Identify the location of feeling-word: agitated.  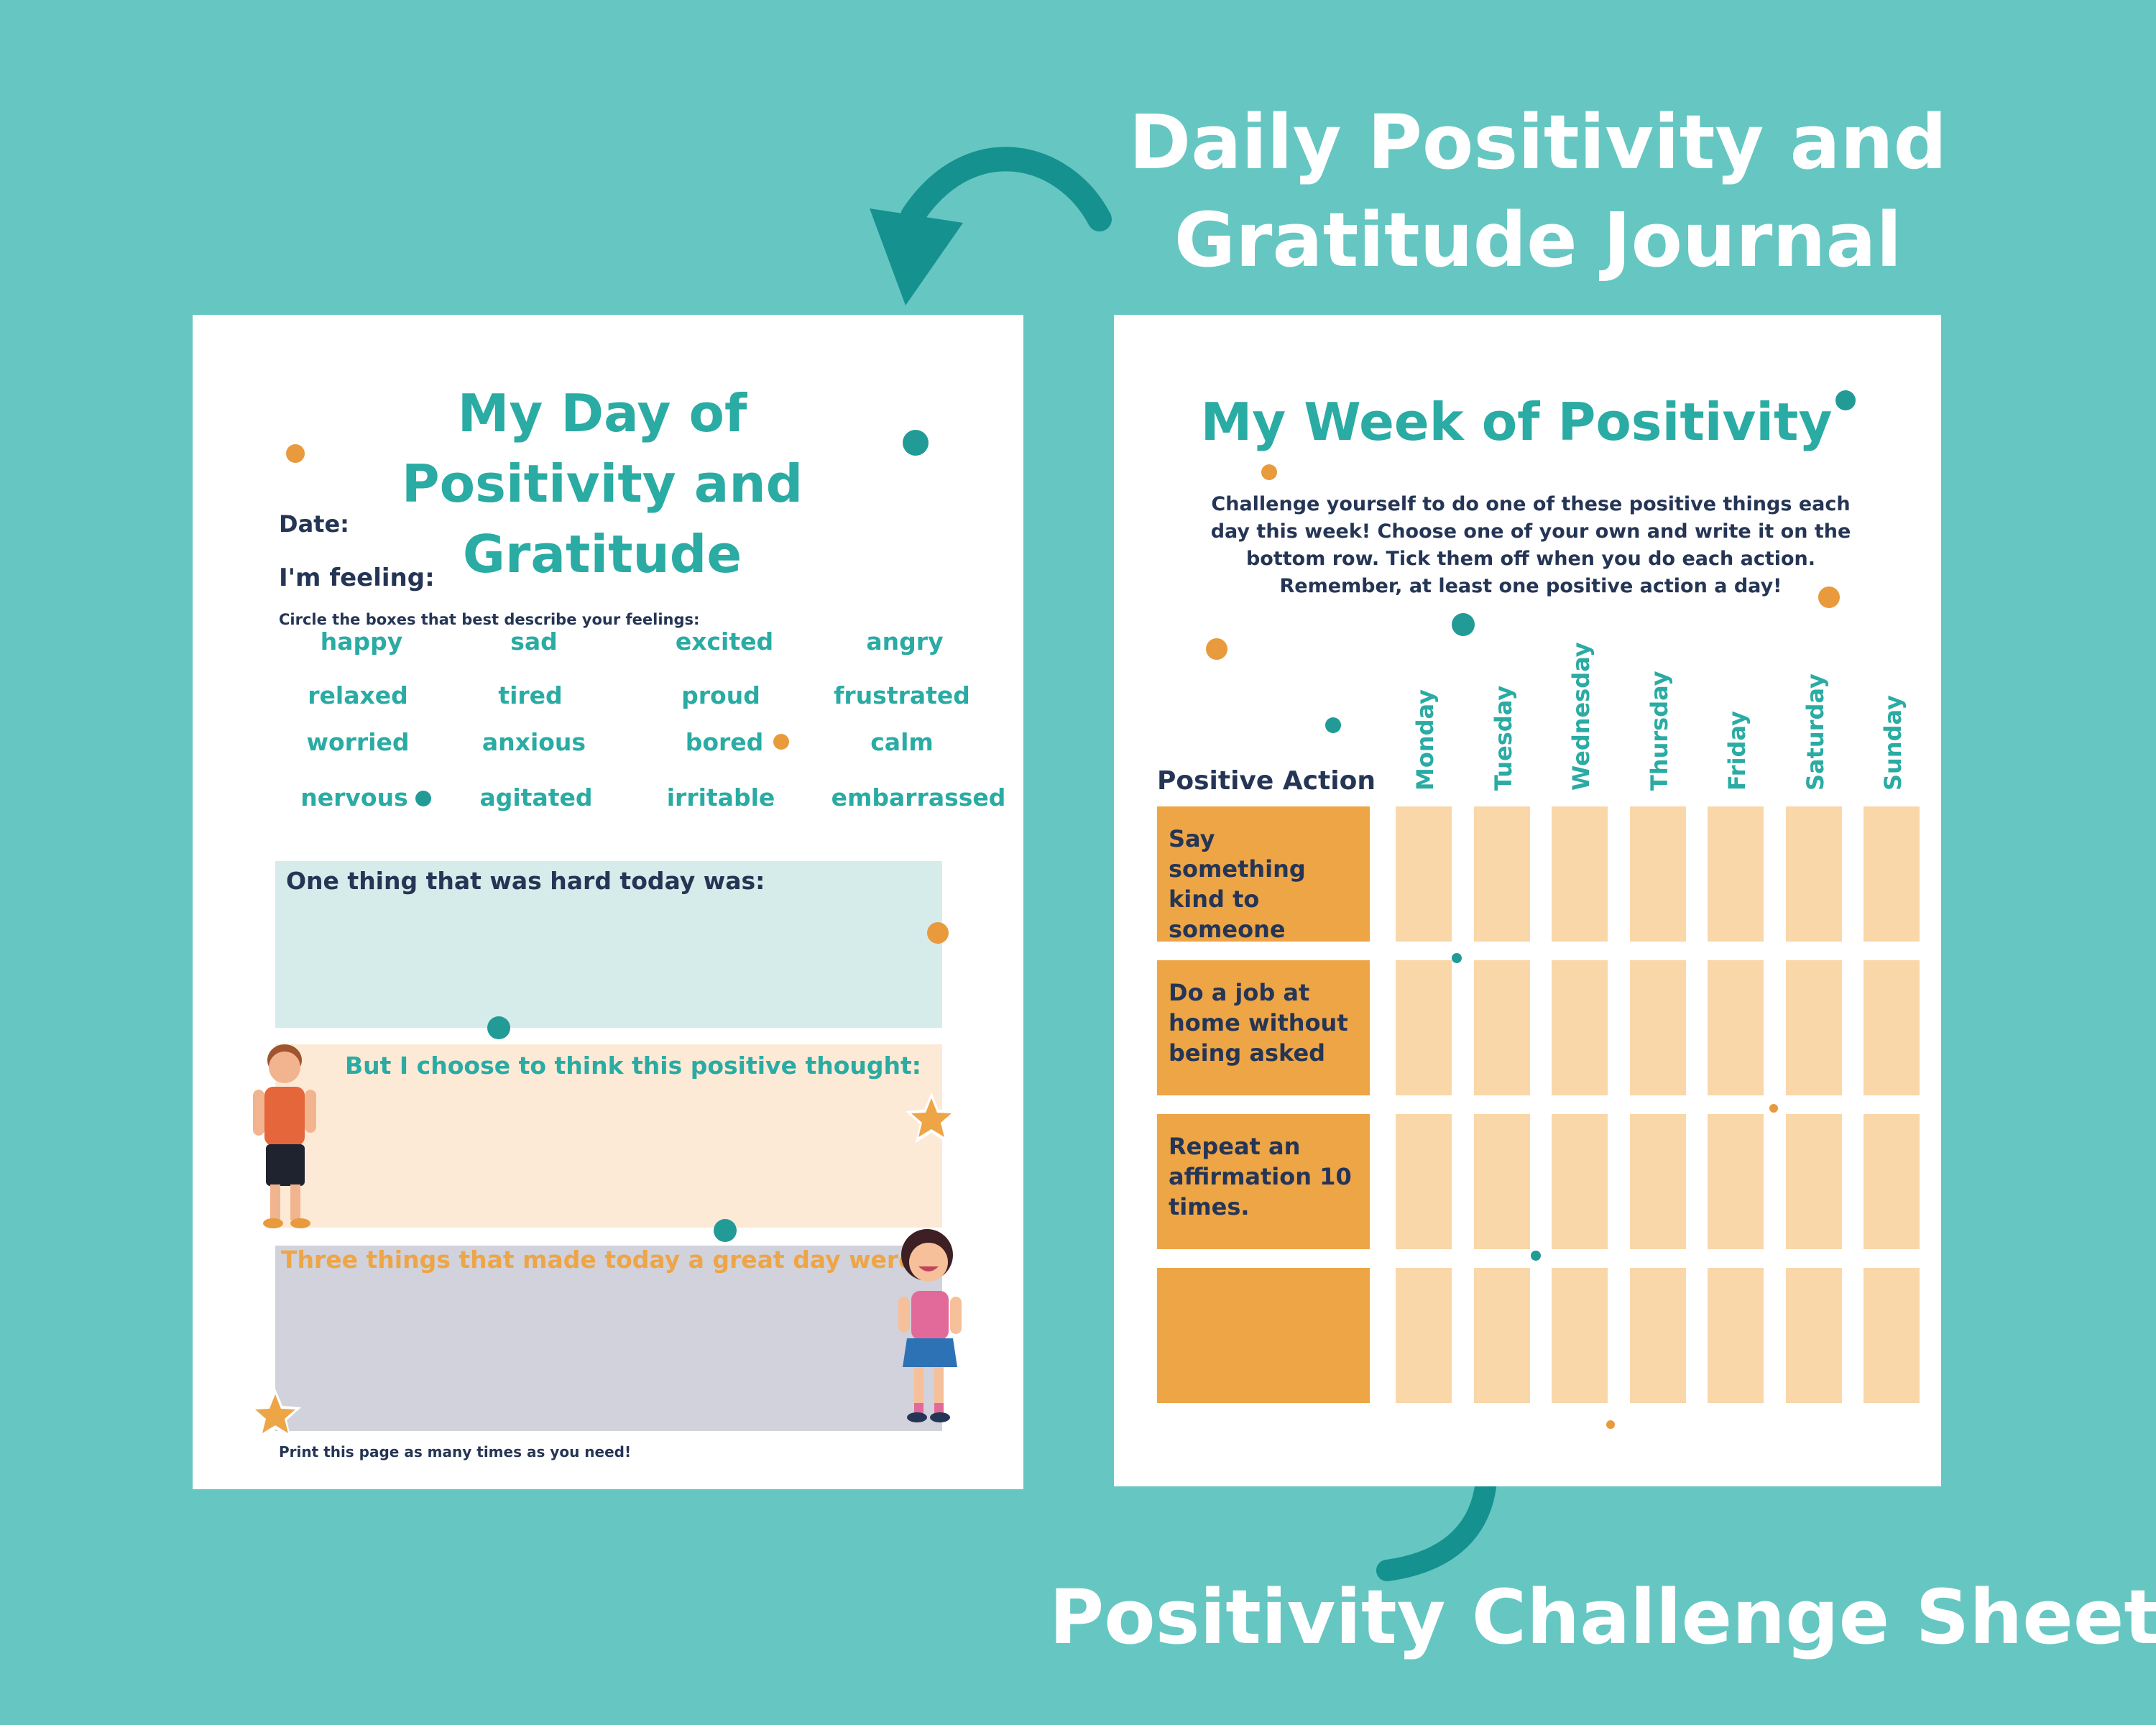
(536, 797).